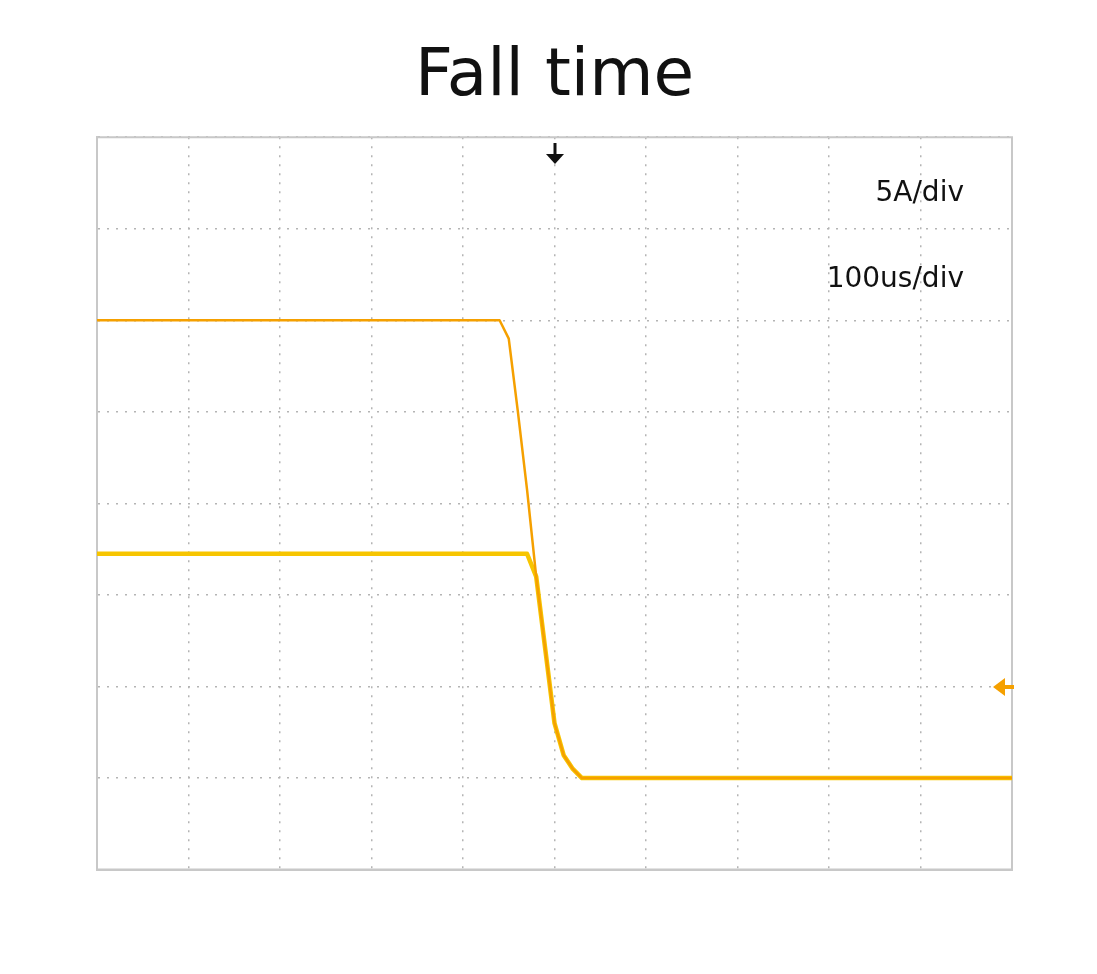 This screenshot has height=974, width=1097. What do you see at coordinates (895, 278) in the screenshot?
I see `text: 100us/div` at bounding box center [895, 278].